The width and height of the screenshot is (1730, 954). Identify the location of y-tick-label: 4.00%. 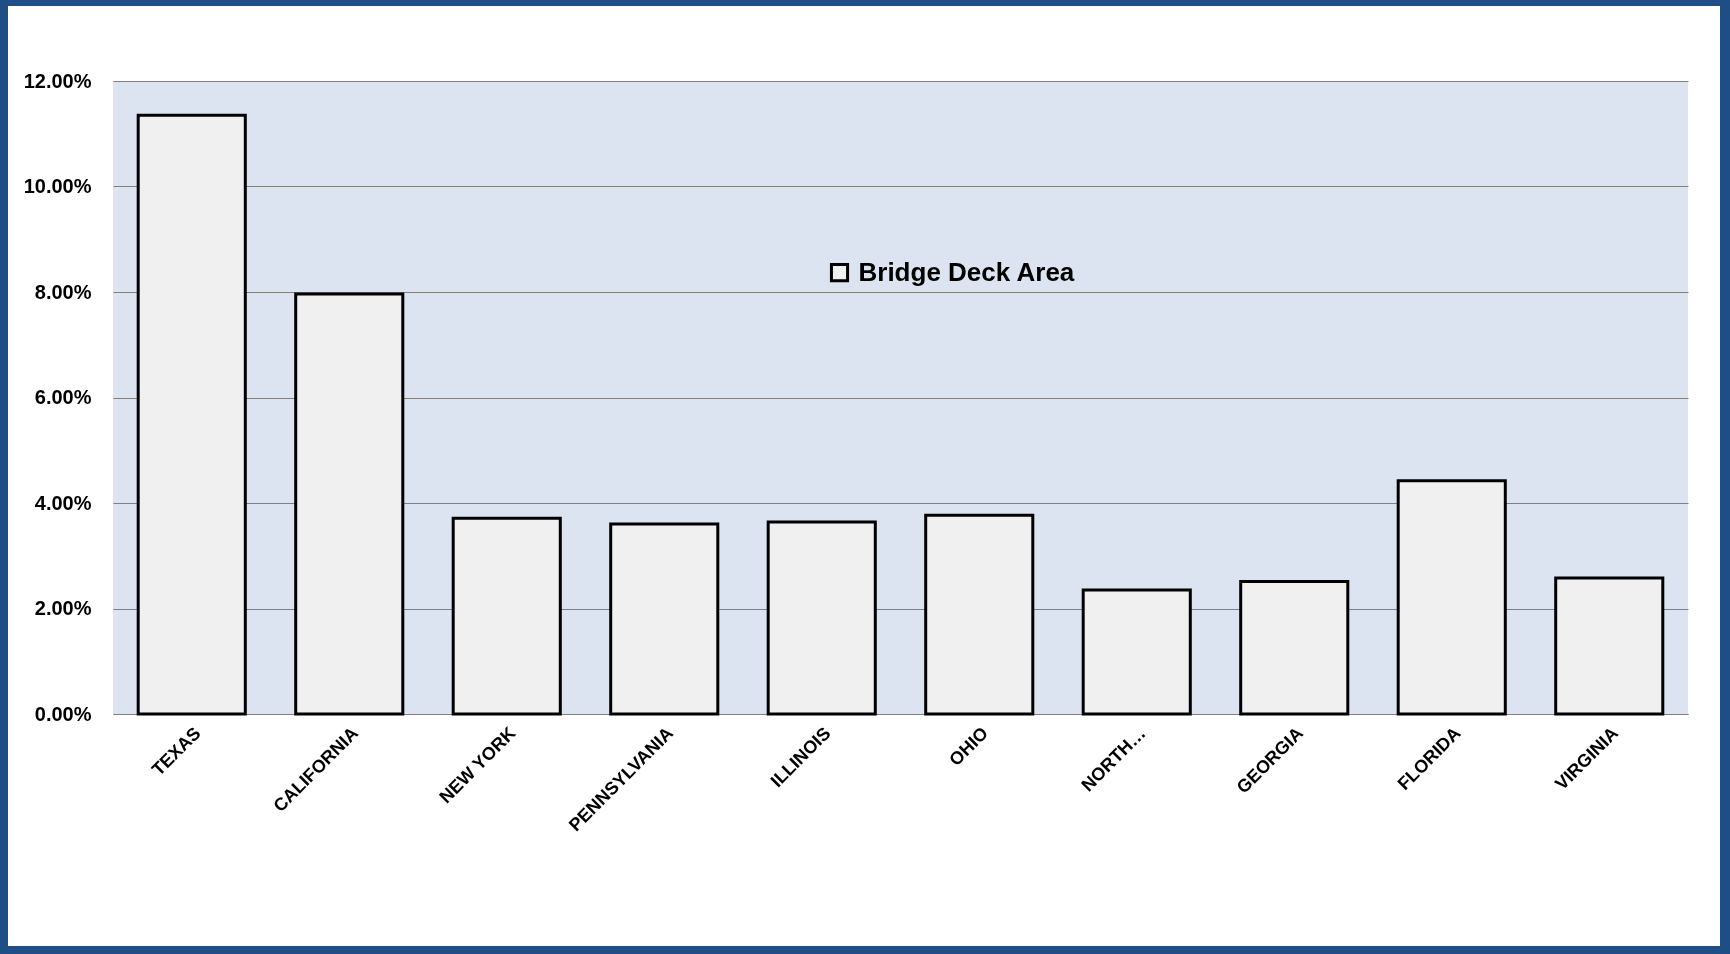
(63, 502).